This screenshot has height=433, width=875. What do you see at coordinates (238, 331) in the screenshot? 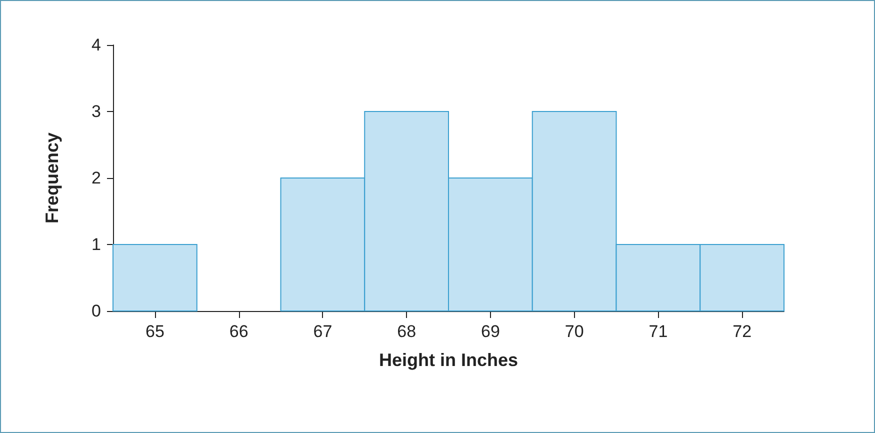
I see `x-tick-label: 66` at bounding box center [238, 331].